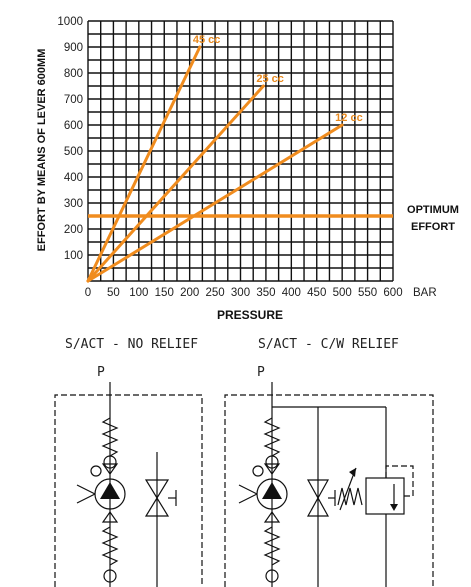  Describe the element at coordinates (101, 372) in the screenshot. I see `left-port-label: P` at that location.